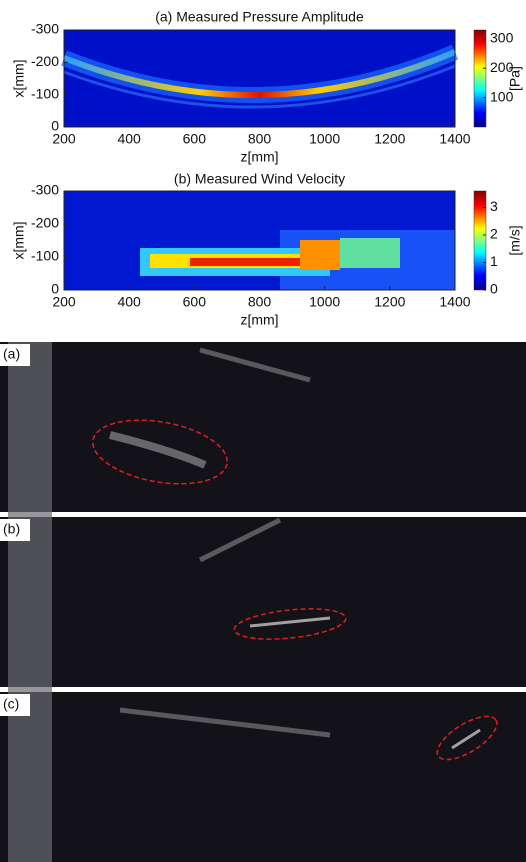 This screenshot has width=526, height=862. Describe the element at coordinates (494, 289) in the screenshot. I see `colorbar-tick-label: 0` at that location.